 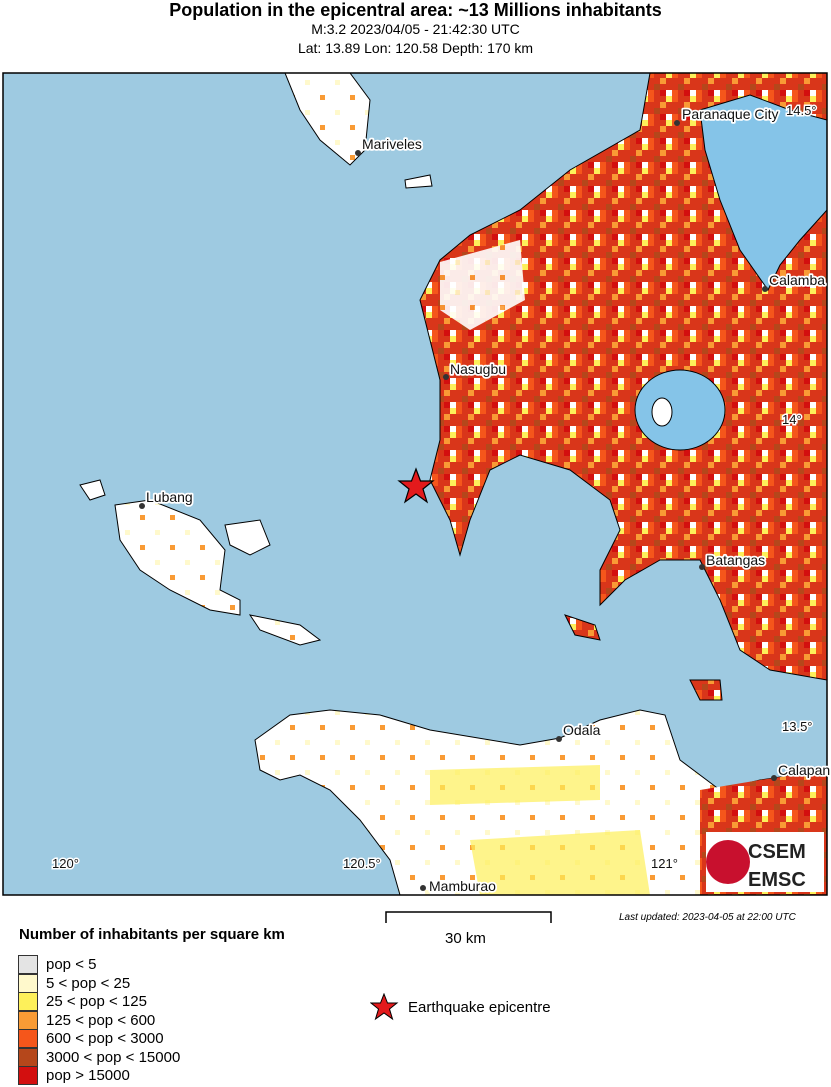 What do you see at coordinates (482, 285) in the screenshot?
I see `nasugbu-rural` at bounding box center [482, 285].